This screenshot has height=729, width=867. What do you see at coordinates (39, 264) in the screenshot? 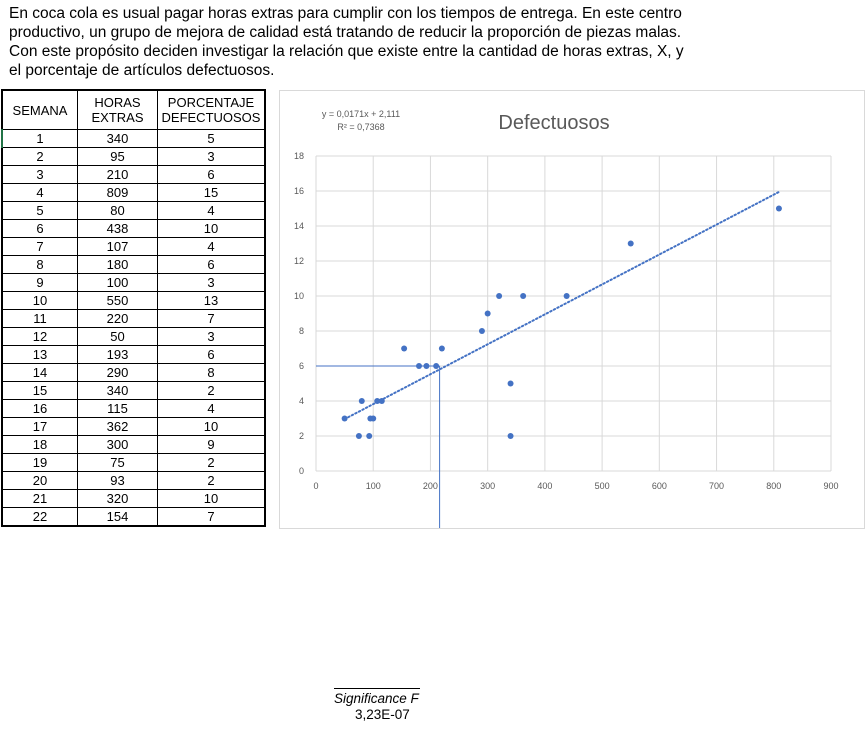
I see `cell-semana: 8` at bounding box center [39, 264].